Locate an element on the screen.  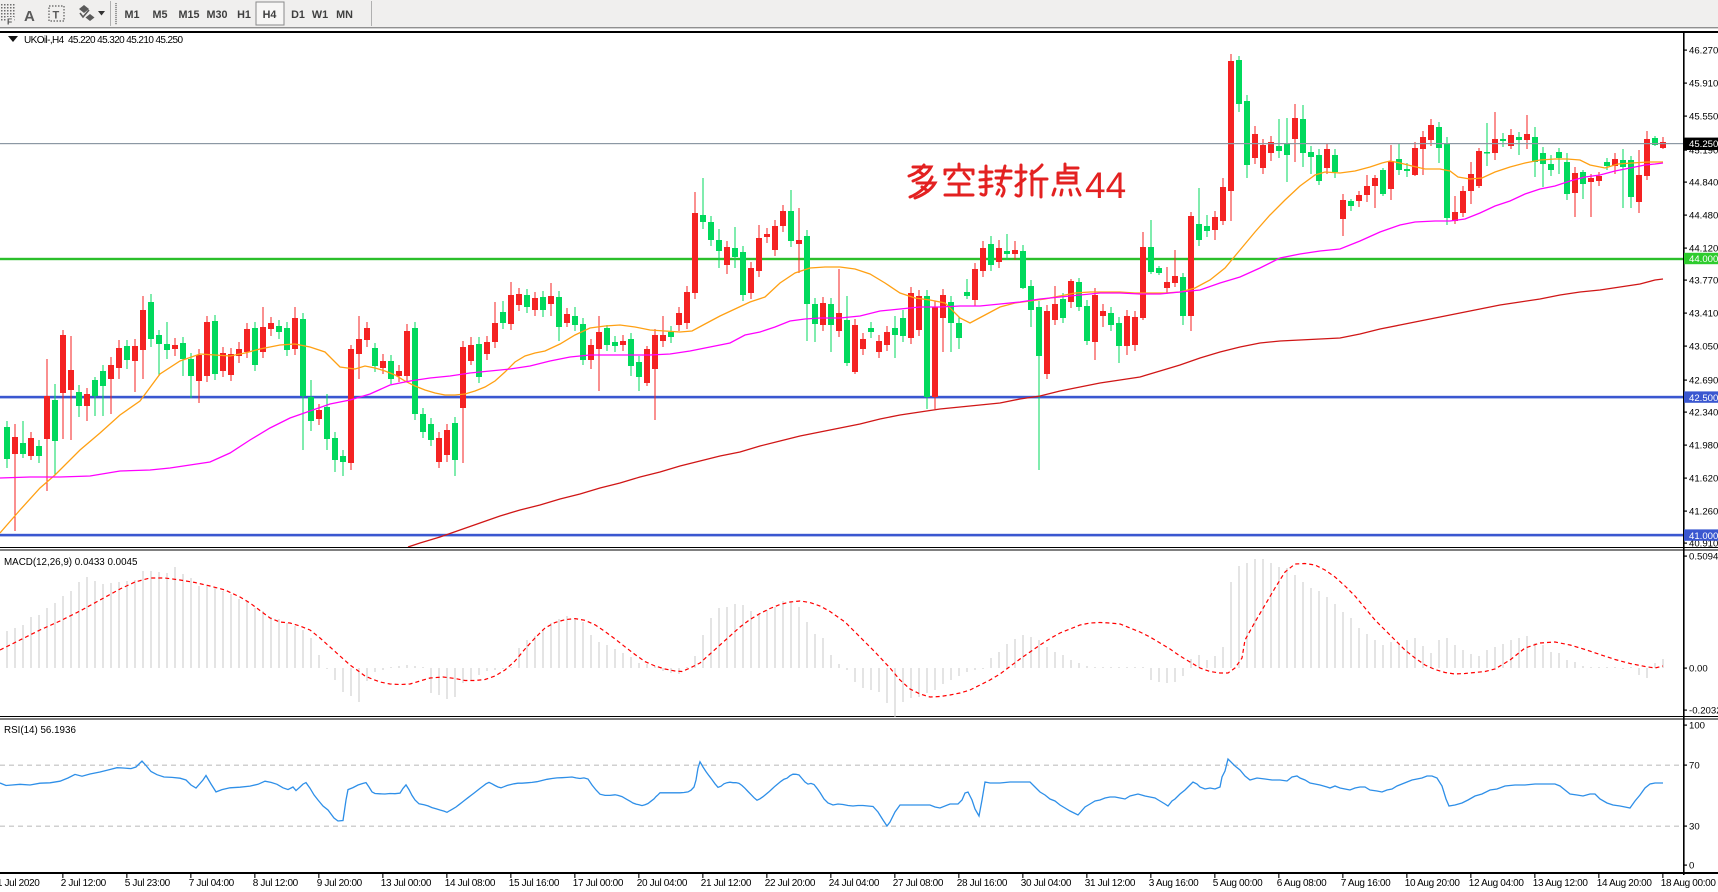
svg-text: A is located at coordinates (29, 16).